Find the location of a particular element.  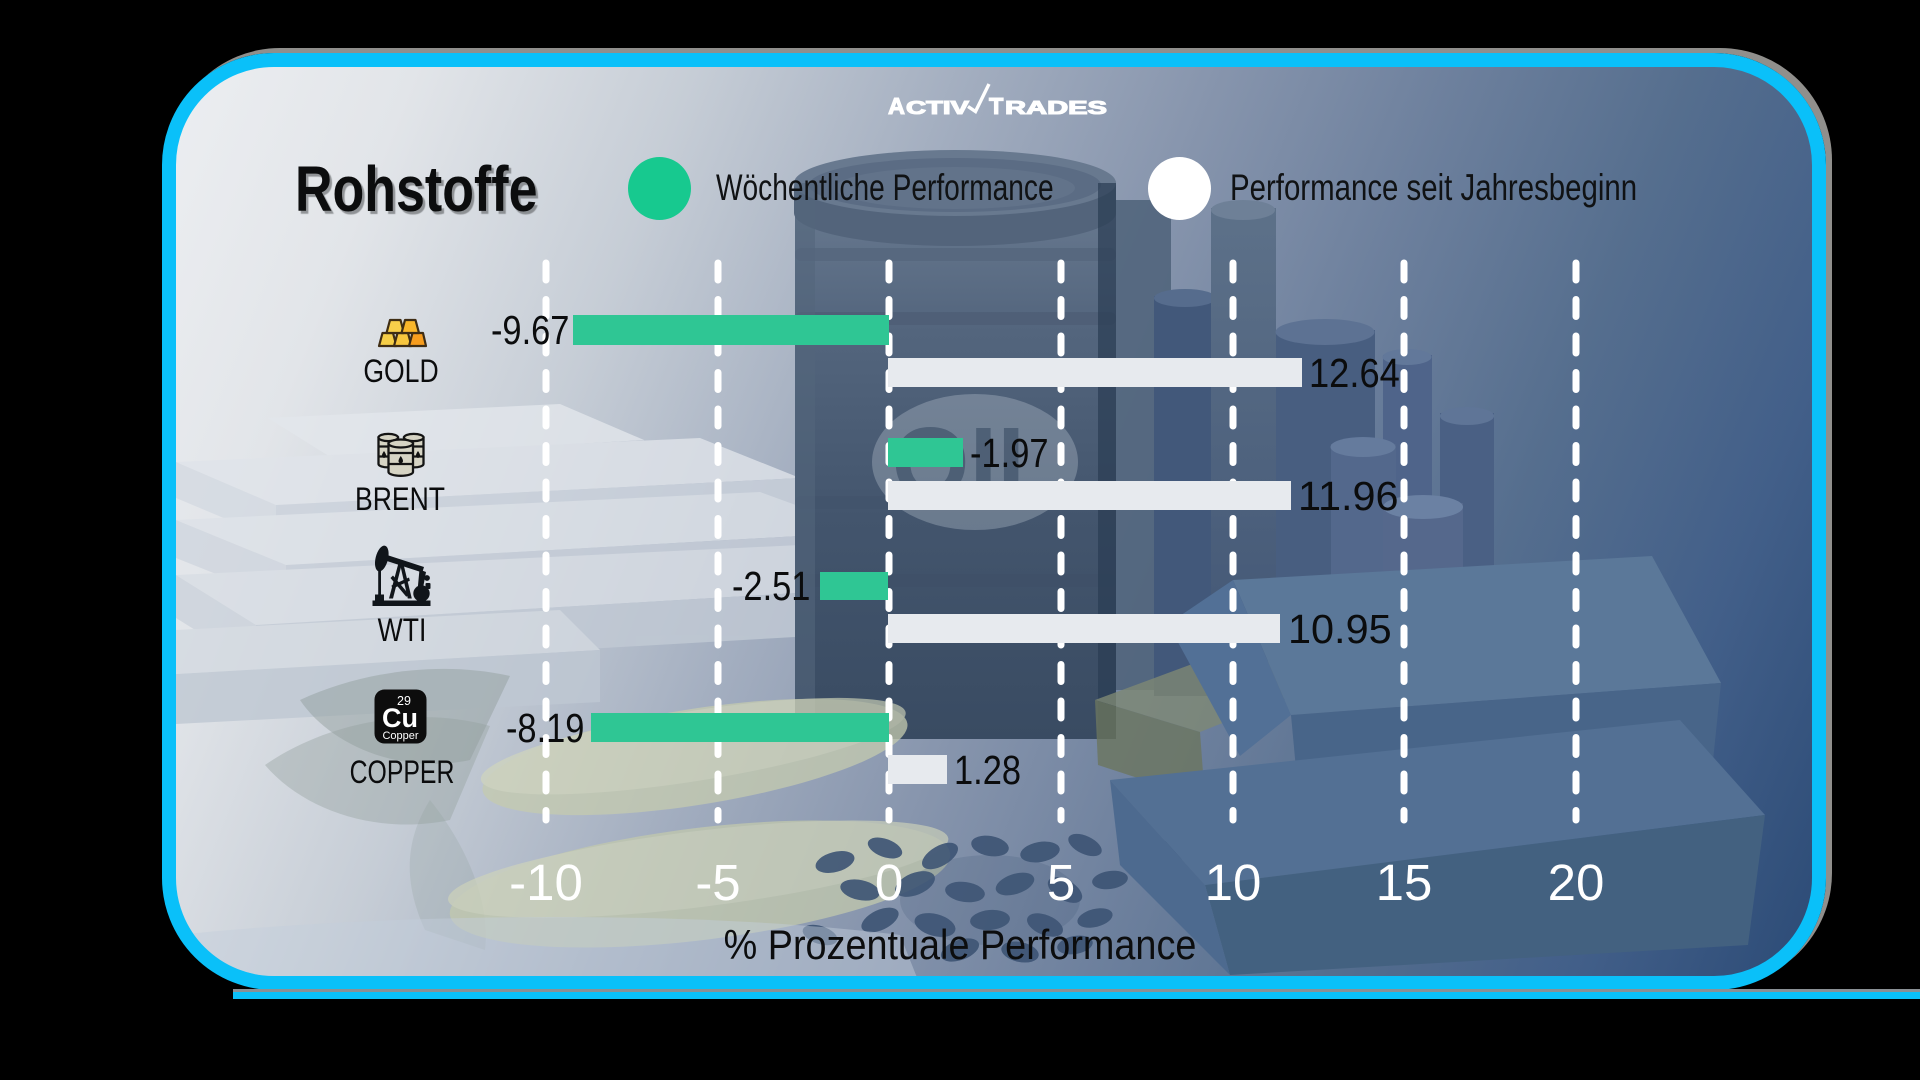

svg-text: T is located at coordinates (996, 106).